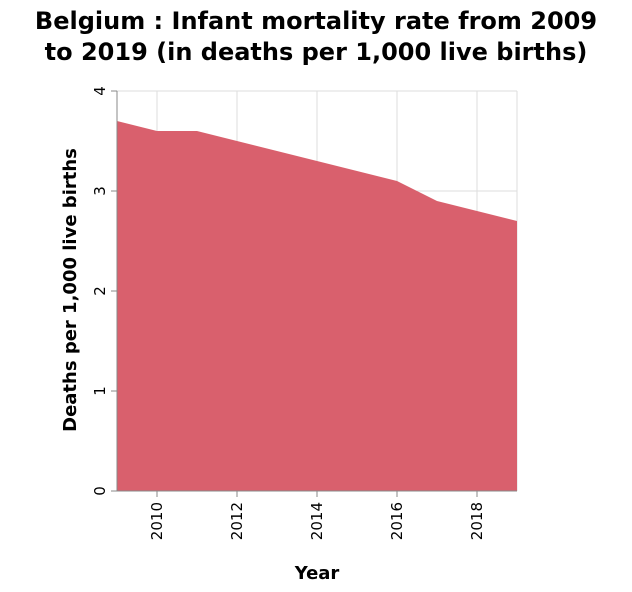 This screenshot has width=632, height=592. What do you see at coordinates (237, 521) in the screenshot?
I see `x-tick-label: 2012` at bounding box center [237, 521].